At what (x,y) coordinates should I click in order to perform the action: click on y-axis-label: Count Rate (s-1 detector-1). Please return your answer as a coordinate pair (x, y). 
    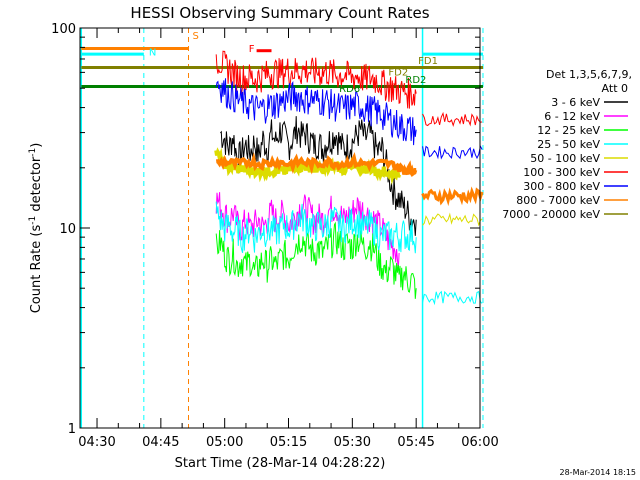
    Looking at the image, I should click on (36, 228).